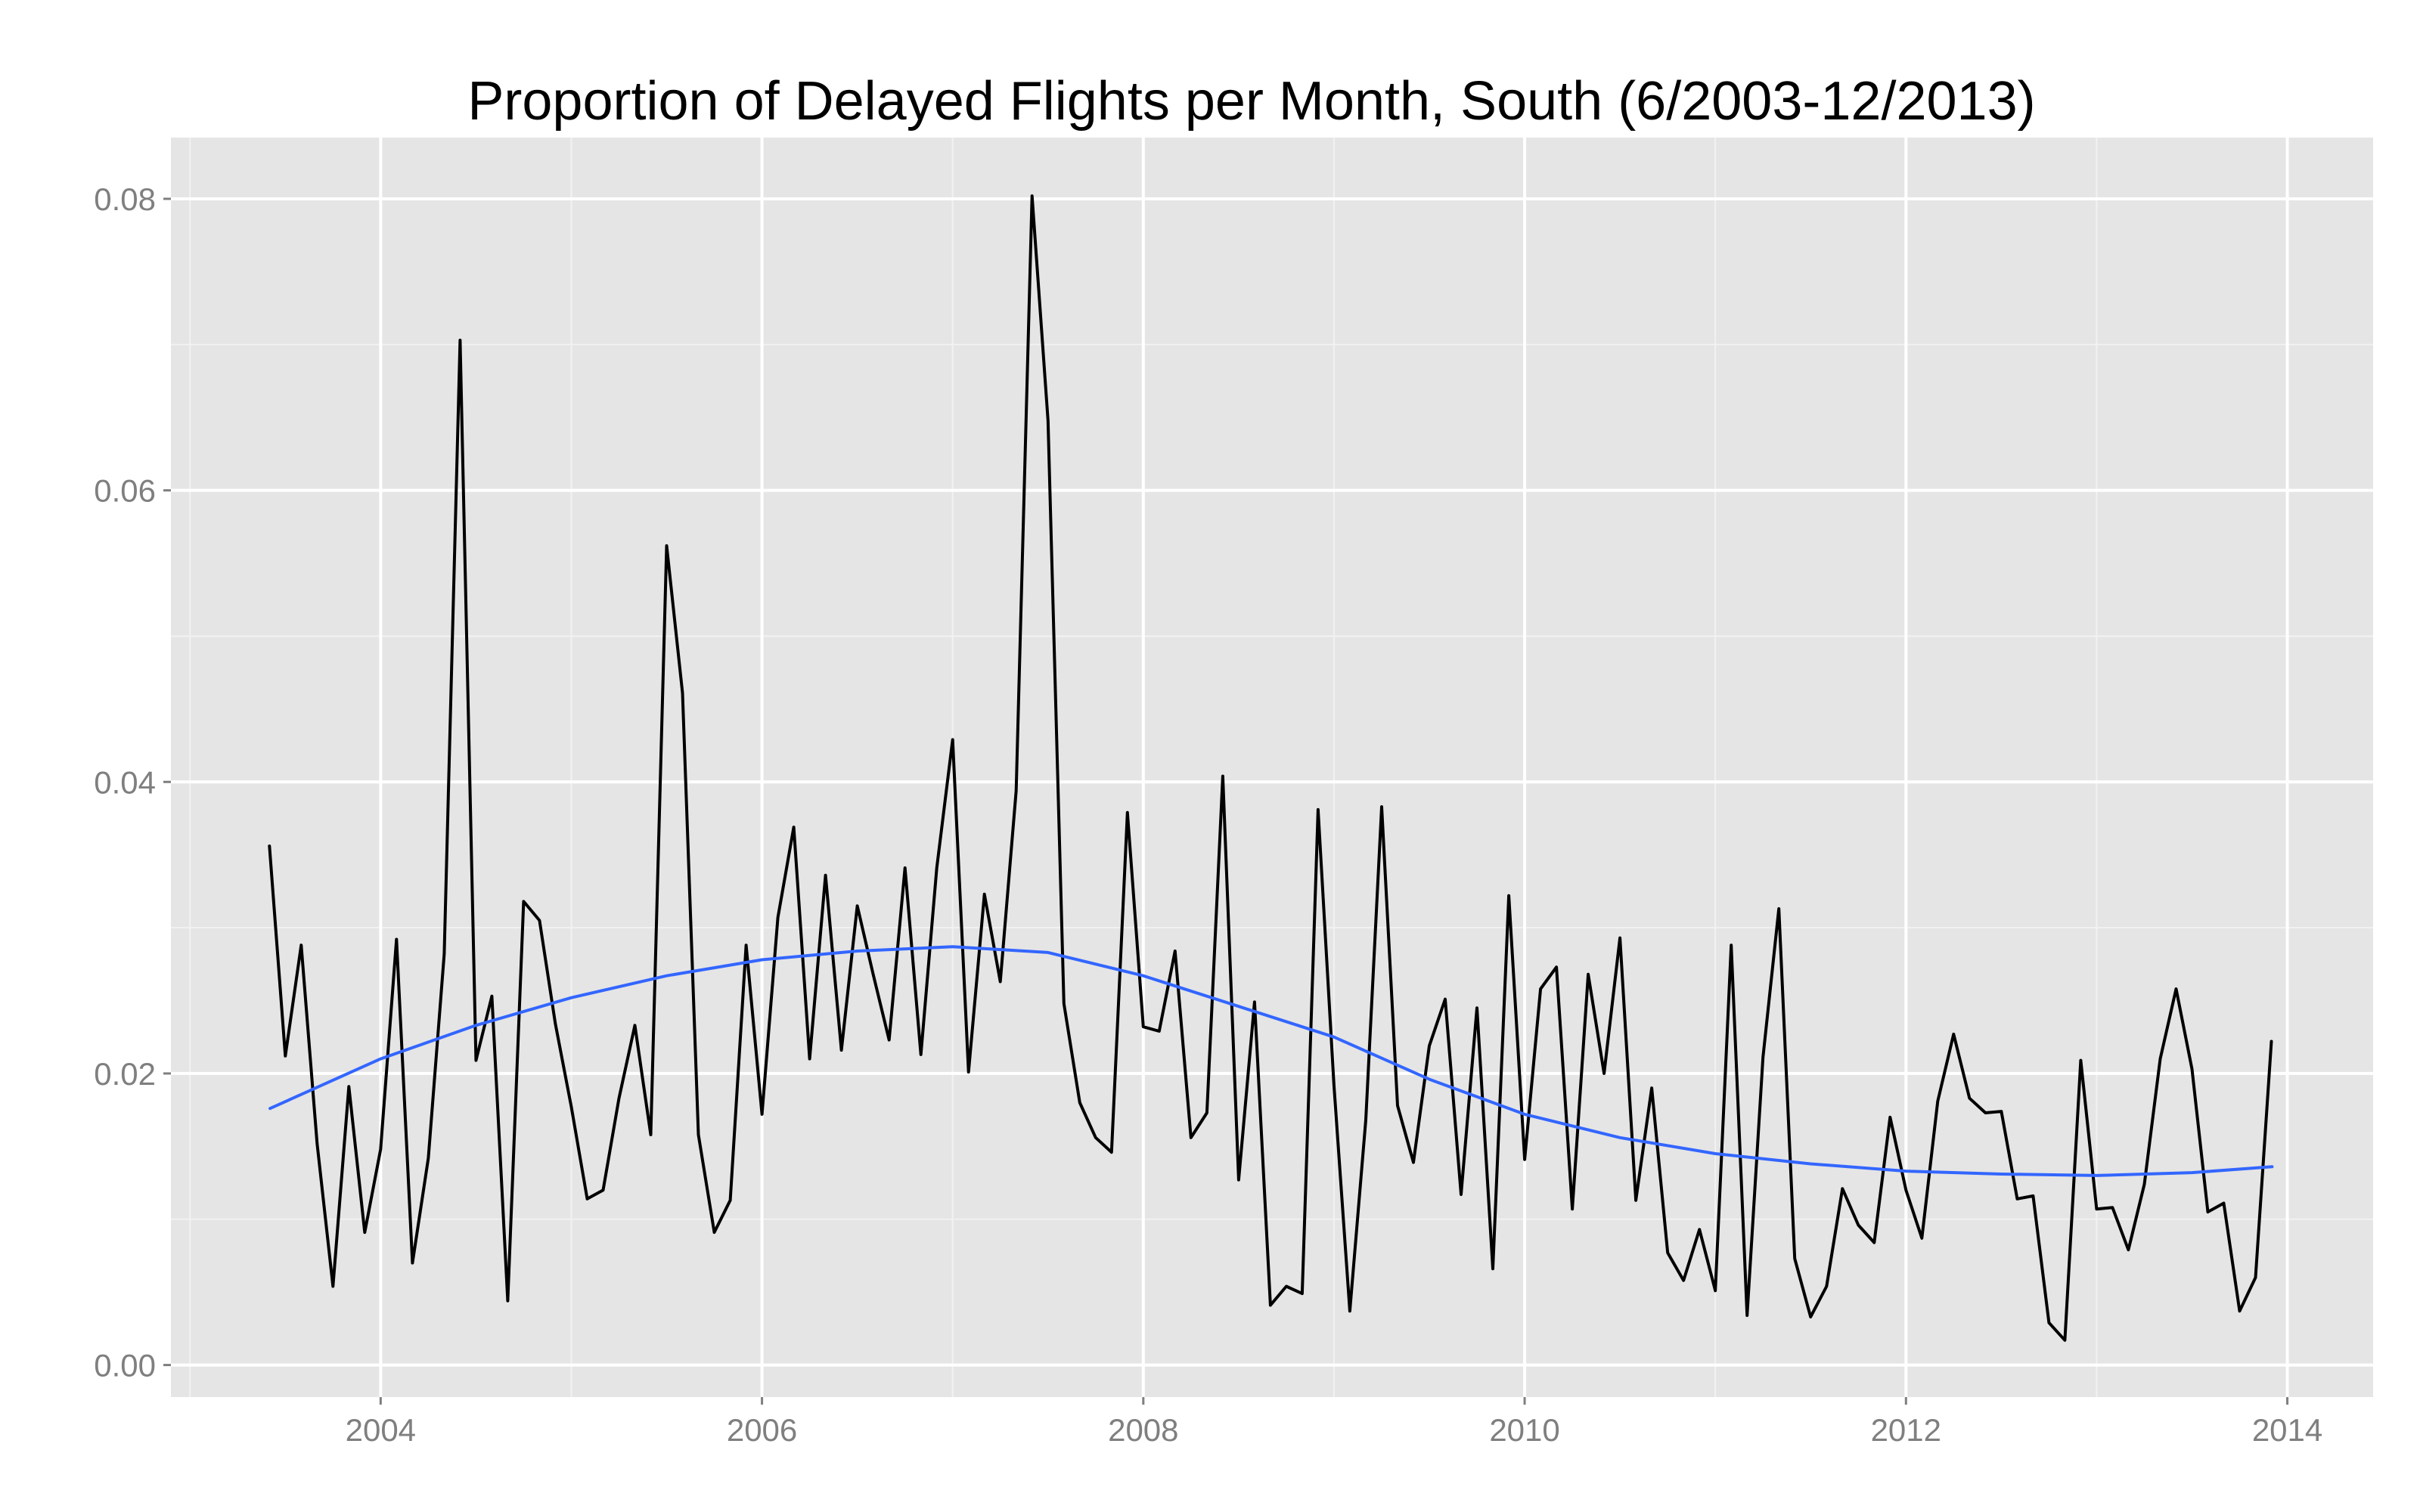 This screenshot has width=2420, height=1512. Describe the element at coordinates (1143, 1430) in the screenshot. I see `x-tick-label: 2008` at that location.